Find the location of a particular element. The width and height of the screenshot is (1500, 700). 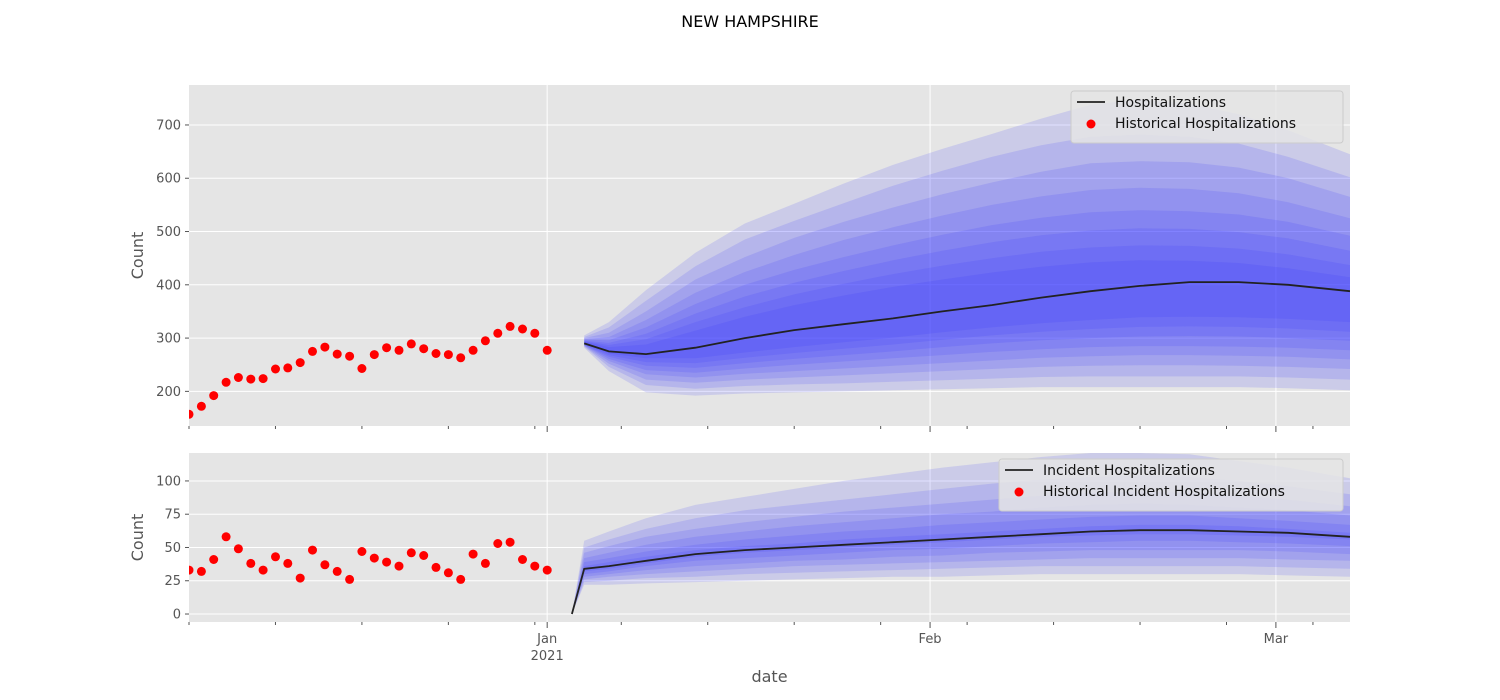

y-tick-label: 50 is located at coordinates (172, 548).